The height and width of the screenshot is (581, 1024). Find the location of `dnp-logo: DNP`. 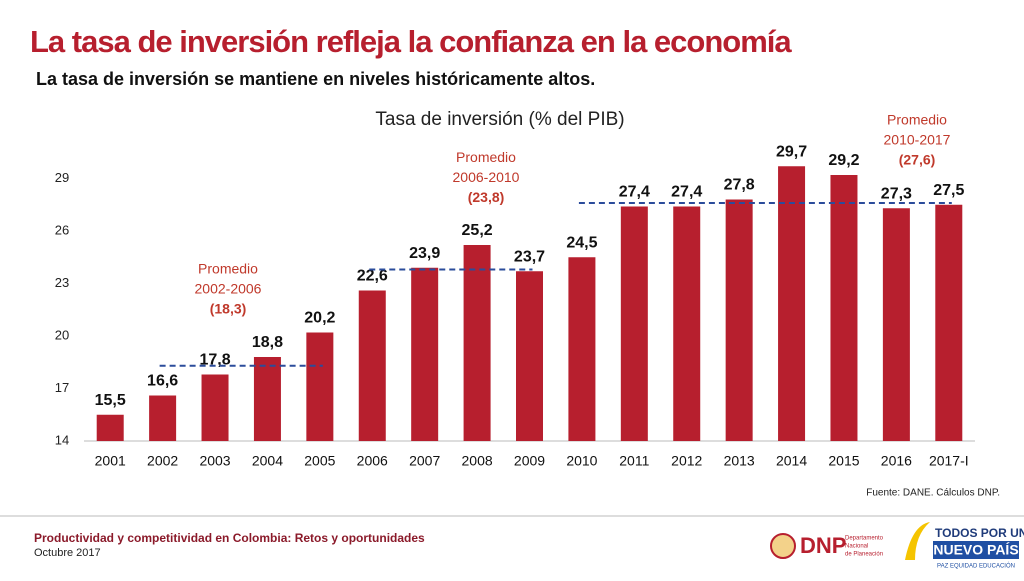

dnp-logo: DNP is located at coordinates (823, 545).